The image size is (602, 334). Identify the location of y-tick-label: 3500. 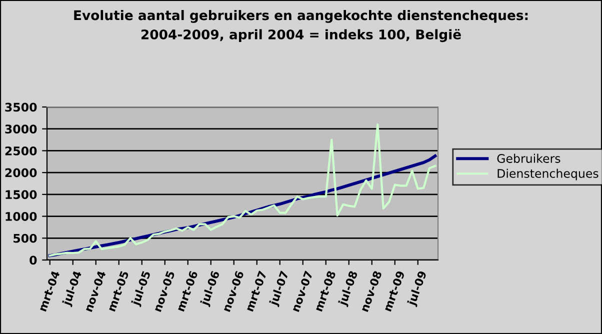
(21, 107).